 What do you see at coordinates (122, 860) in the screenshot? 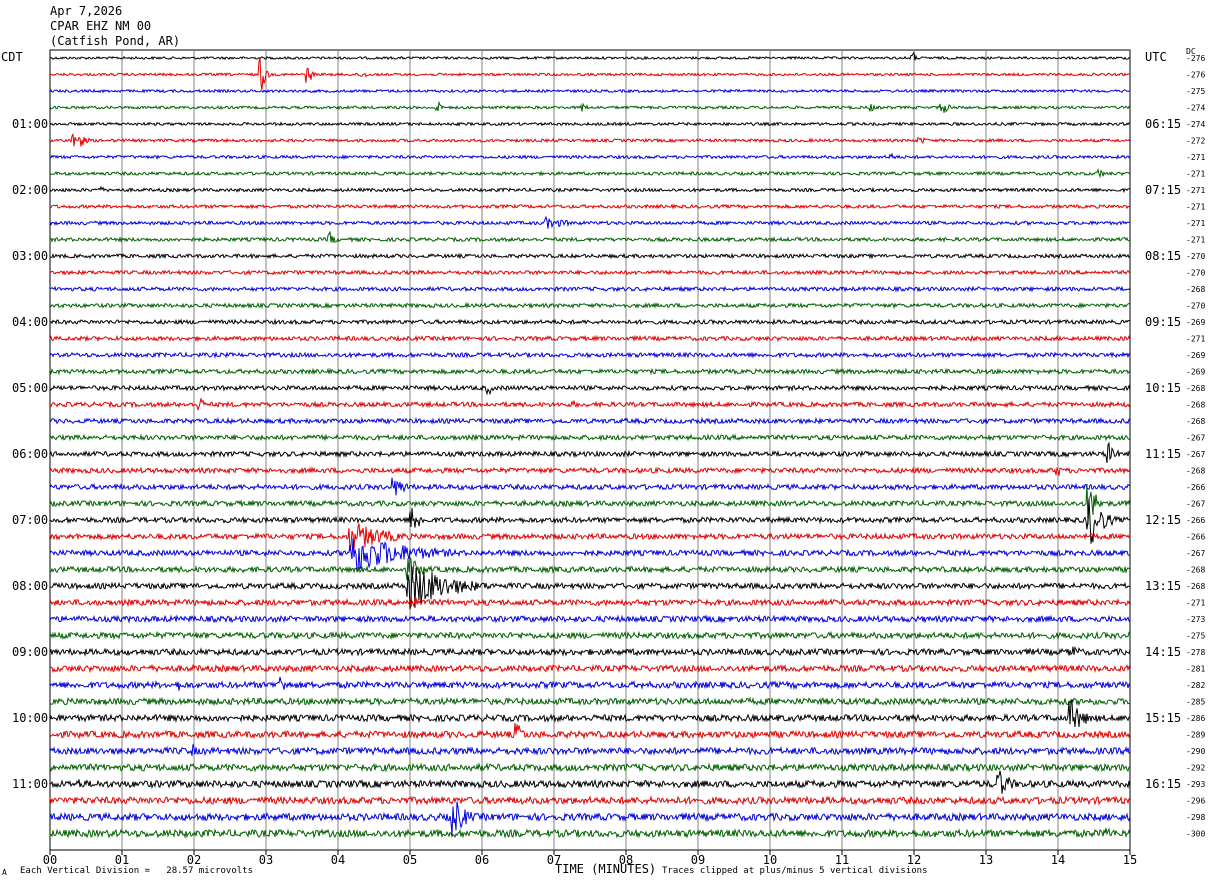
I see `x-tick-label: 01` at bounding box center [122, 860].